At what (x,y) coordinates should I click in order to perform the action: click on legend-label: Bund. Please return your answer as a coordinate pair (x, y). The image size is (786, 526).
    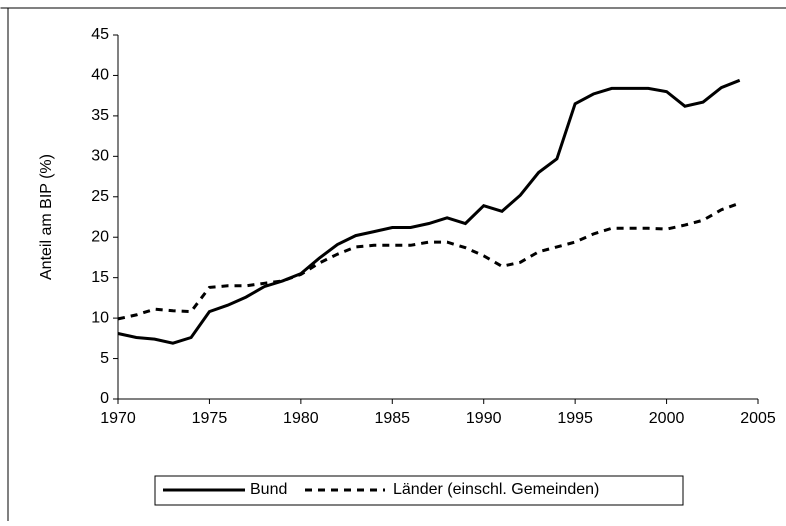
    Looking at the image, I should click on (268, 489).